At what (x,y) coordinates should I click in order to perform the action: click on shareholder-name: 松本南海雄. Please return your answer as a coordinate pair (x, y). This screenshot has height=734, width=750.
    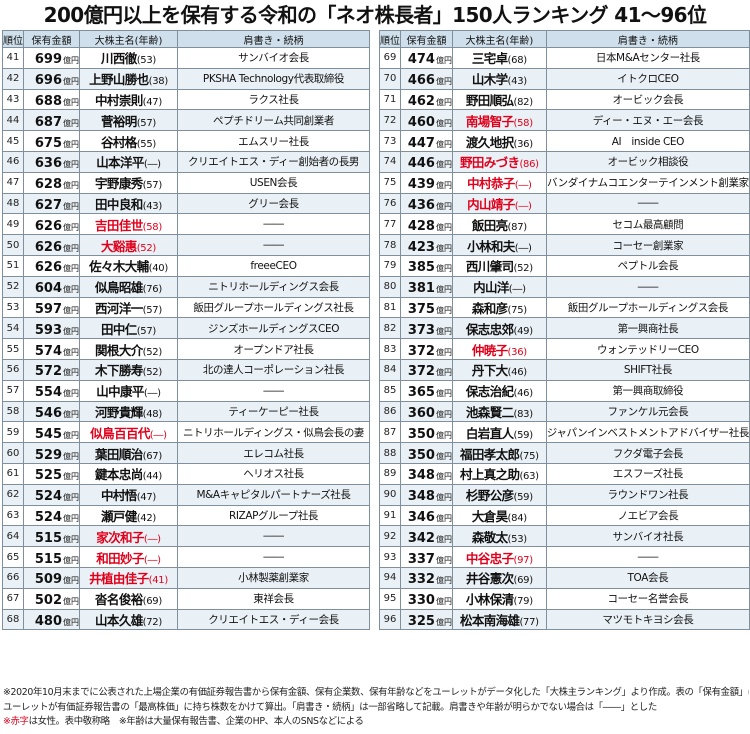
    Looking at the image, I should click on (489, 620).